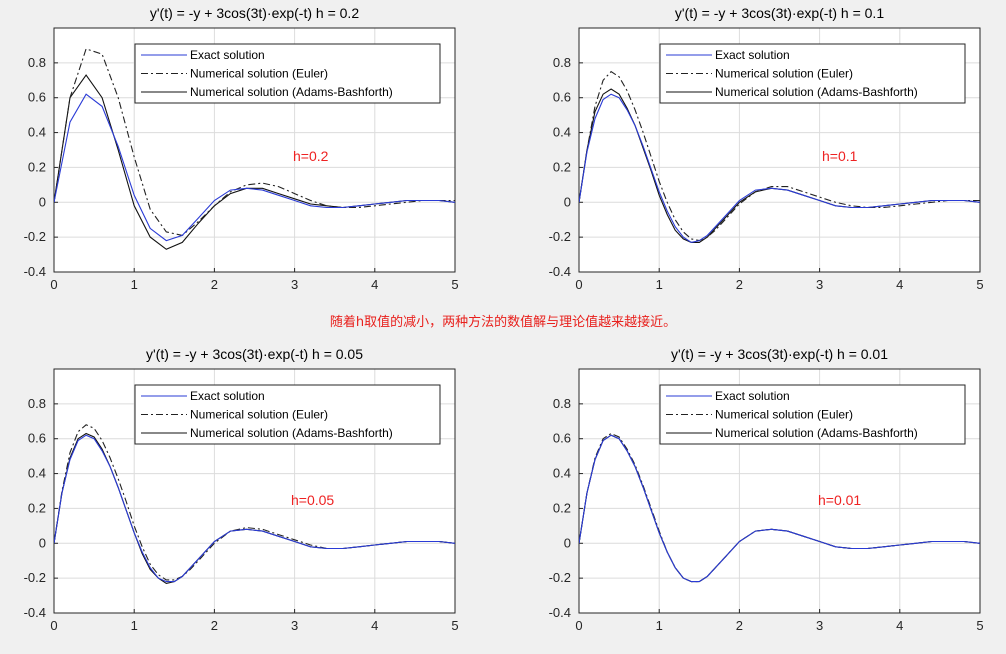  What do you see at coordinates (254, 354) in the screenshot?
I see `subplot-title: y'(t) = -y + 3cos(3t)·exp(-t) h = 0.05` at bounding box center [254, 354].